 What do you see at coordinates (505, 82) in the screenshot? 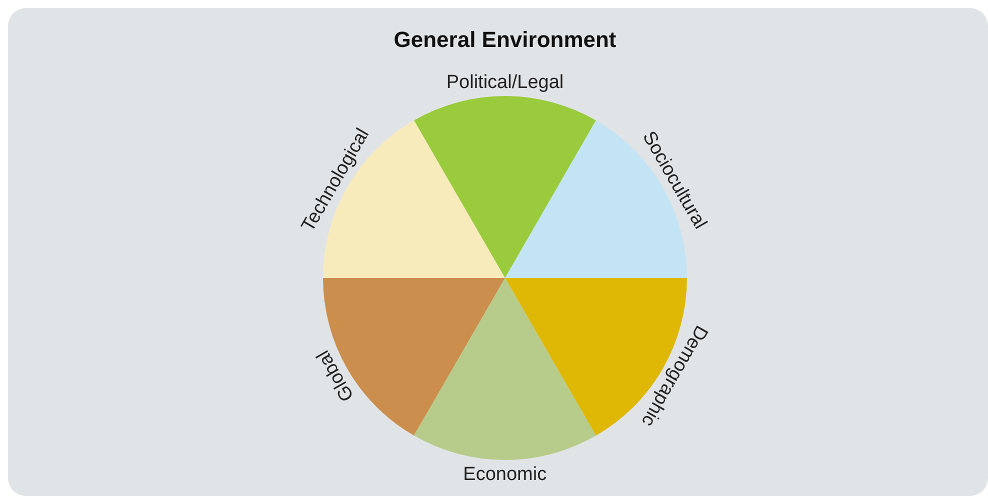
I see `slice-label: Political/Legal` at bounding box center [505, 82].